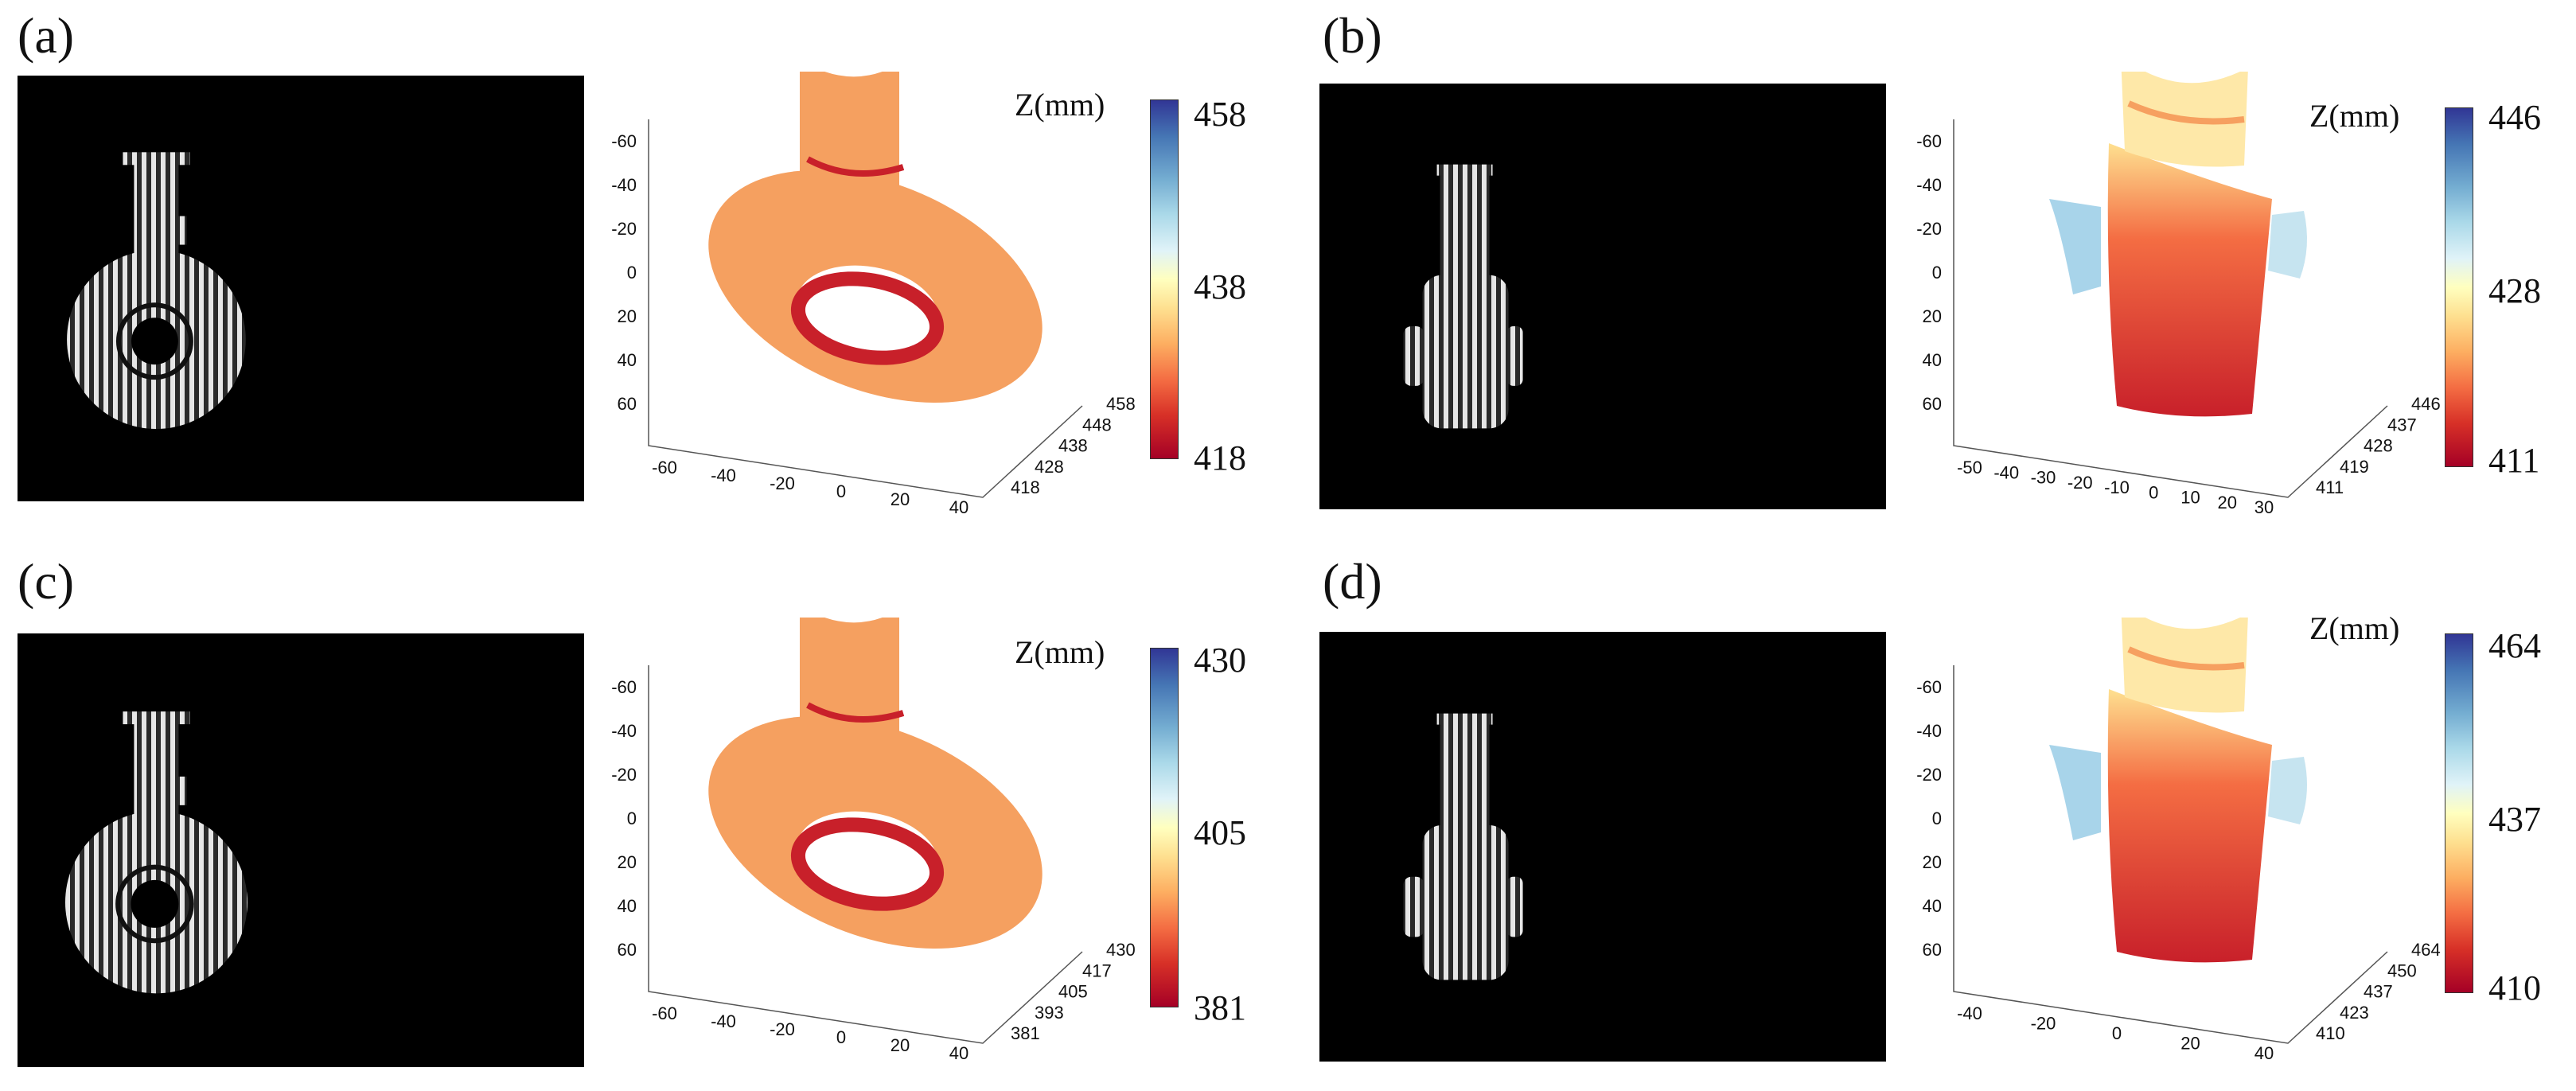 This screenshot has height=1091, width=2576. I want to click on colorbar-mid-label: 405, so click(1220, 833).